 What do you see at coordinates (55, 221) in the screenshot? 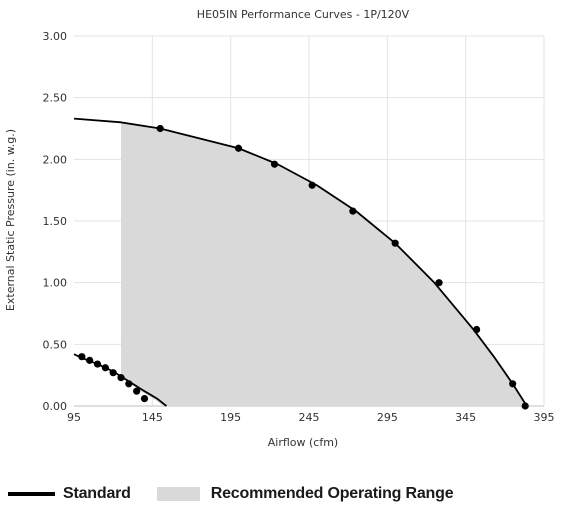
I see `y-tick-label: 1.50` at bounding box center [55, 221].